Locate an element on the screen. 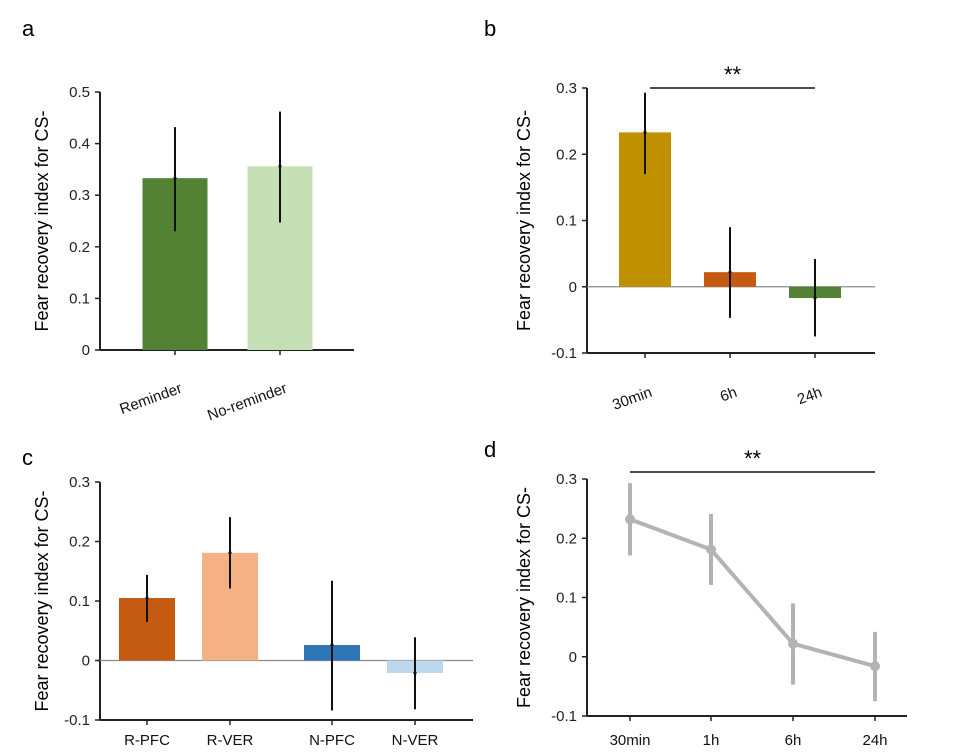 The width and height of the screenshot is (975, 753). y-tick-label-b: 0.2 is located at coordinates (566, 154).